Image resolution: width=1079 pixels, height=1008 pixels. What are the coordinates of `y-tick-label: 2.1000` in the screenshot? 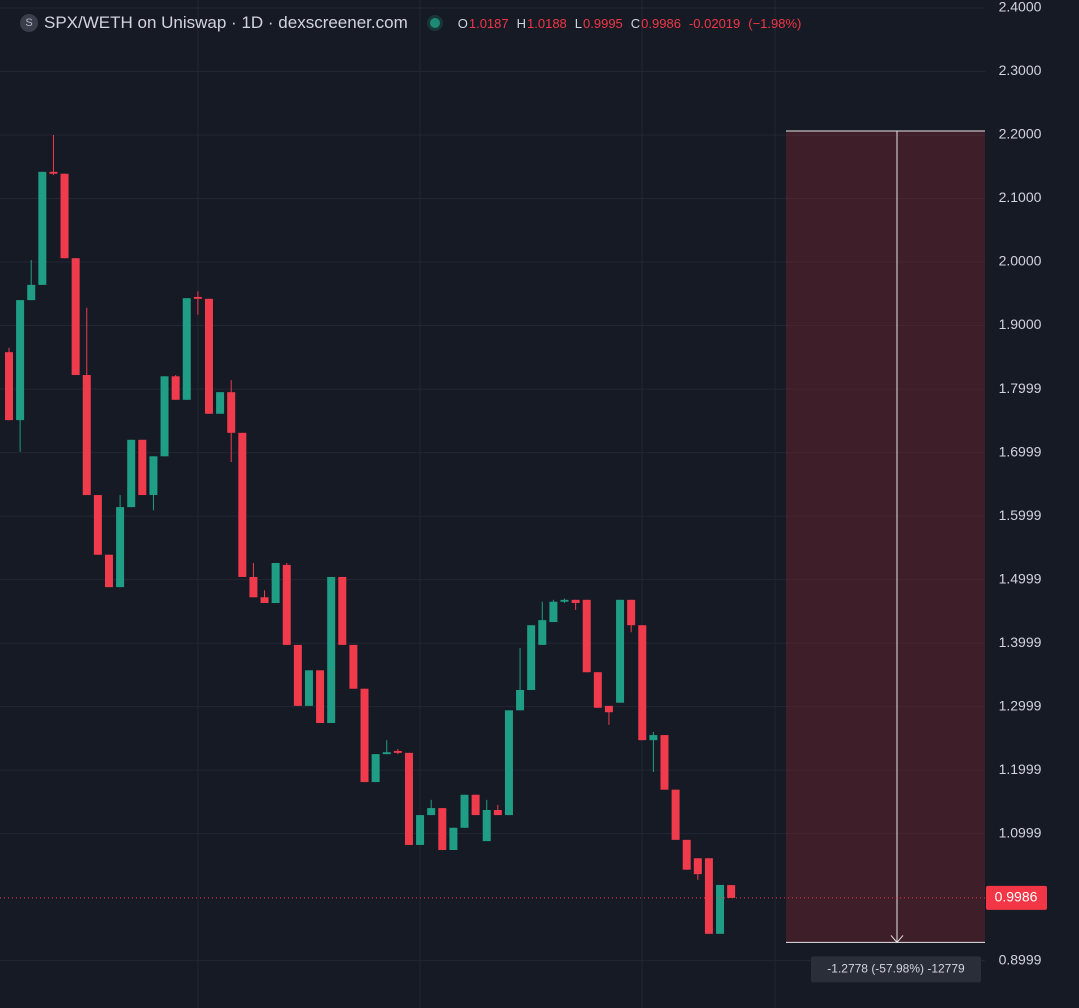 It's located at (1020, 197).